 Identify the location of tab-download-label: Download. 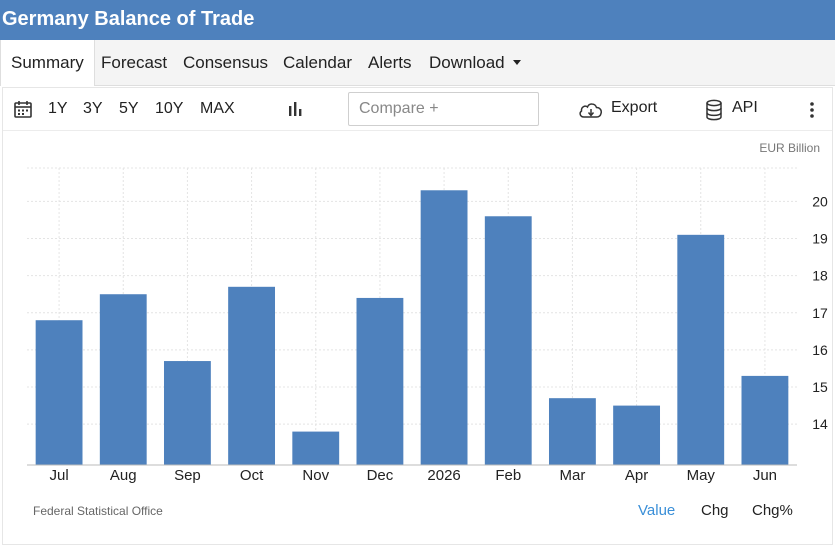
(467, 62).